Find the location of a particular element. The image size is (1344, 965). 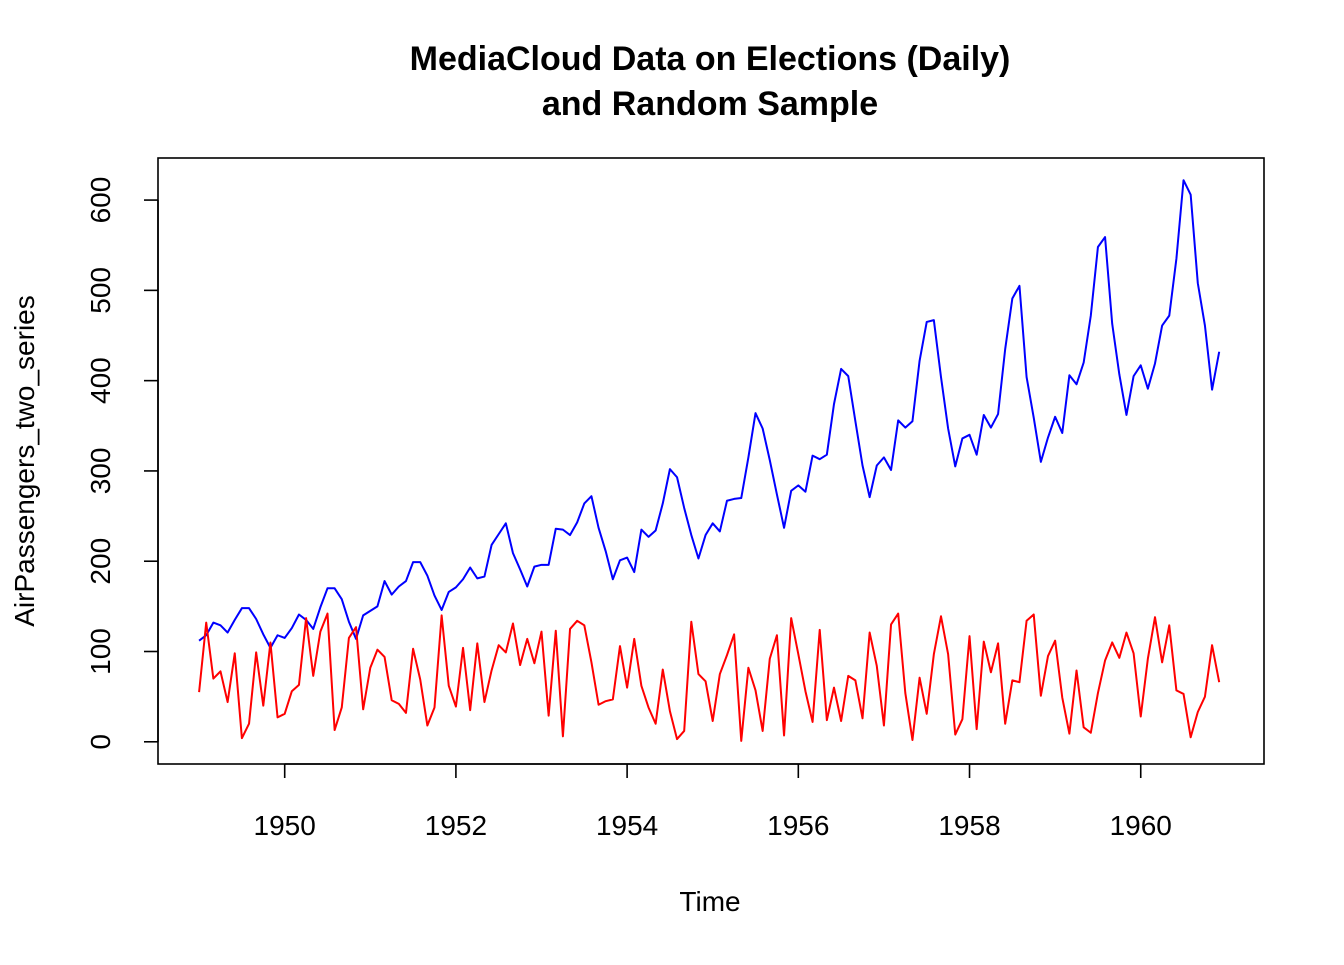

y-tick-label: 600 is located at coordinates (100, 200).